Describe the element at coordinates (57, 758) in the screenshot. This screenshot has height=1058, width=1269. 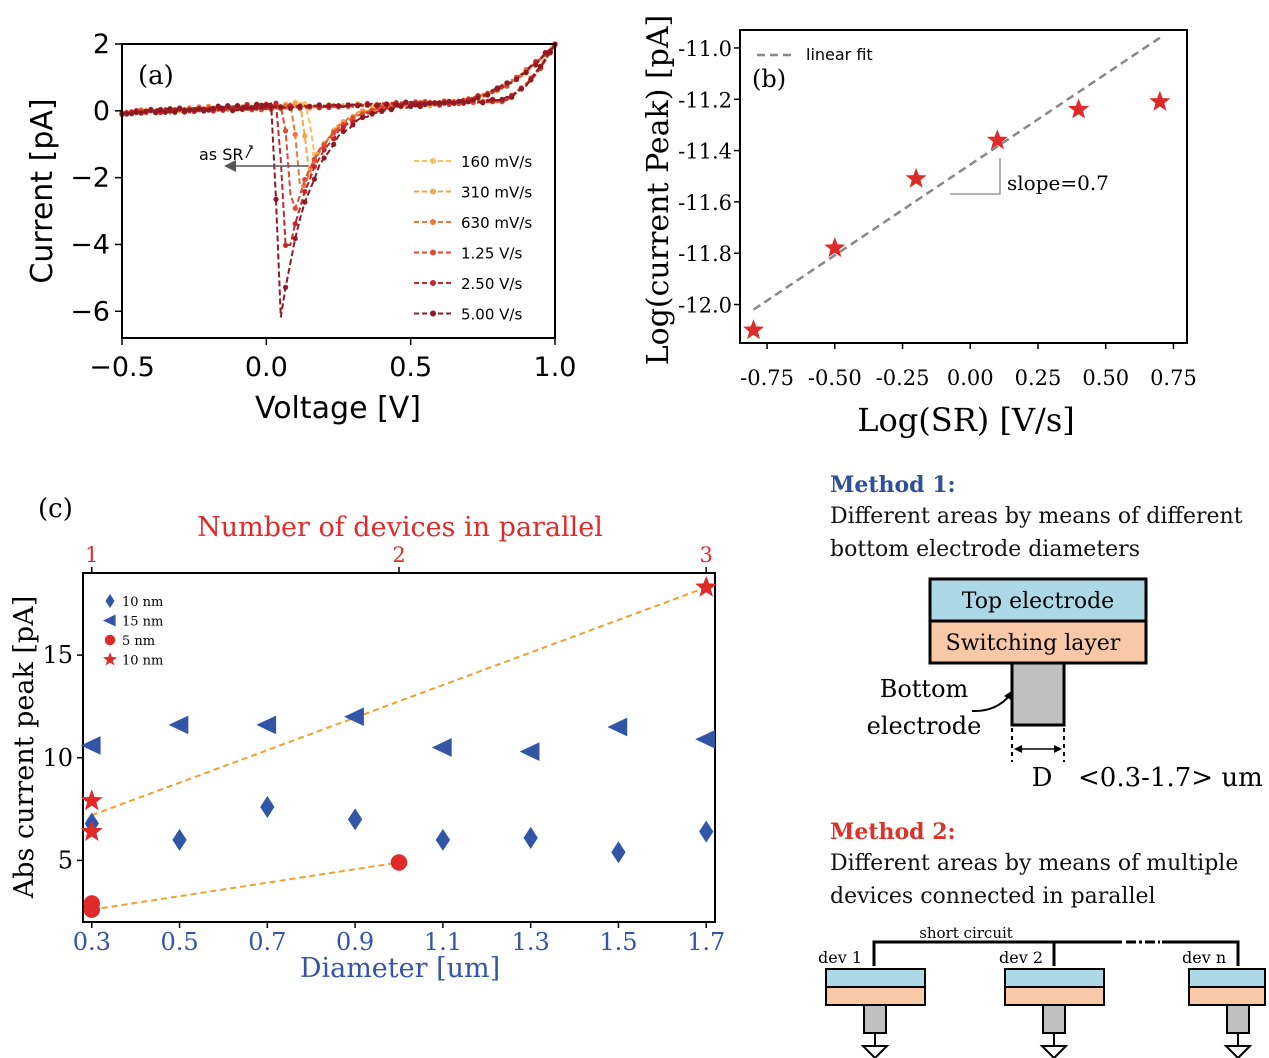
I see `panel-c-ytick-label: 10` at that location.